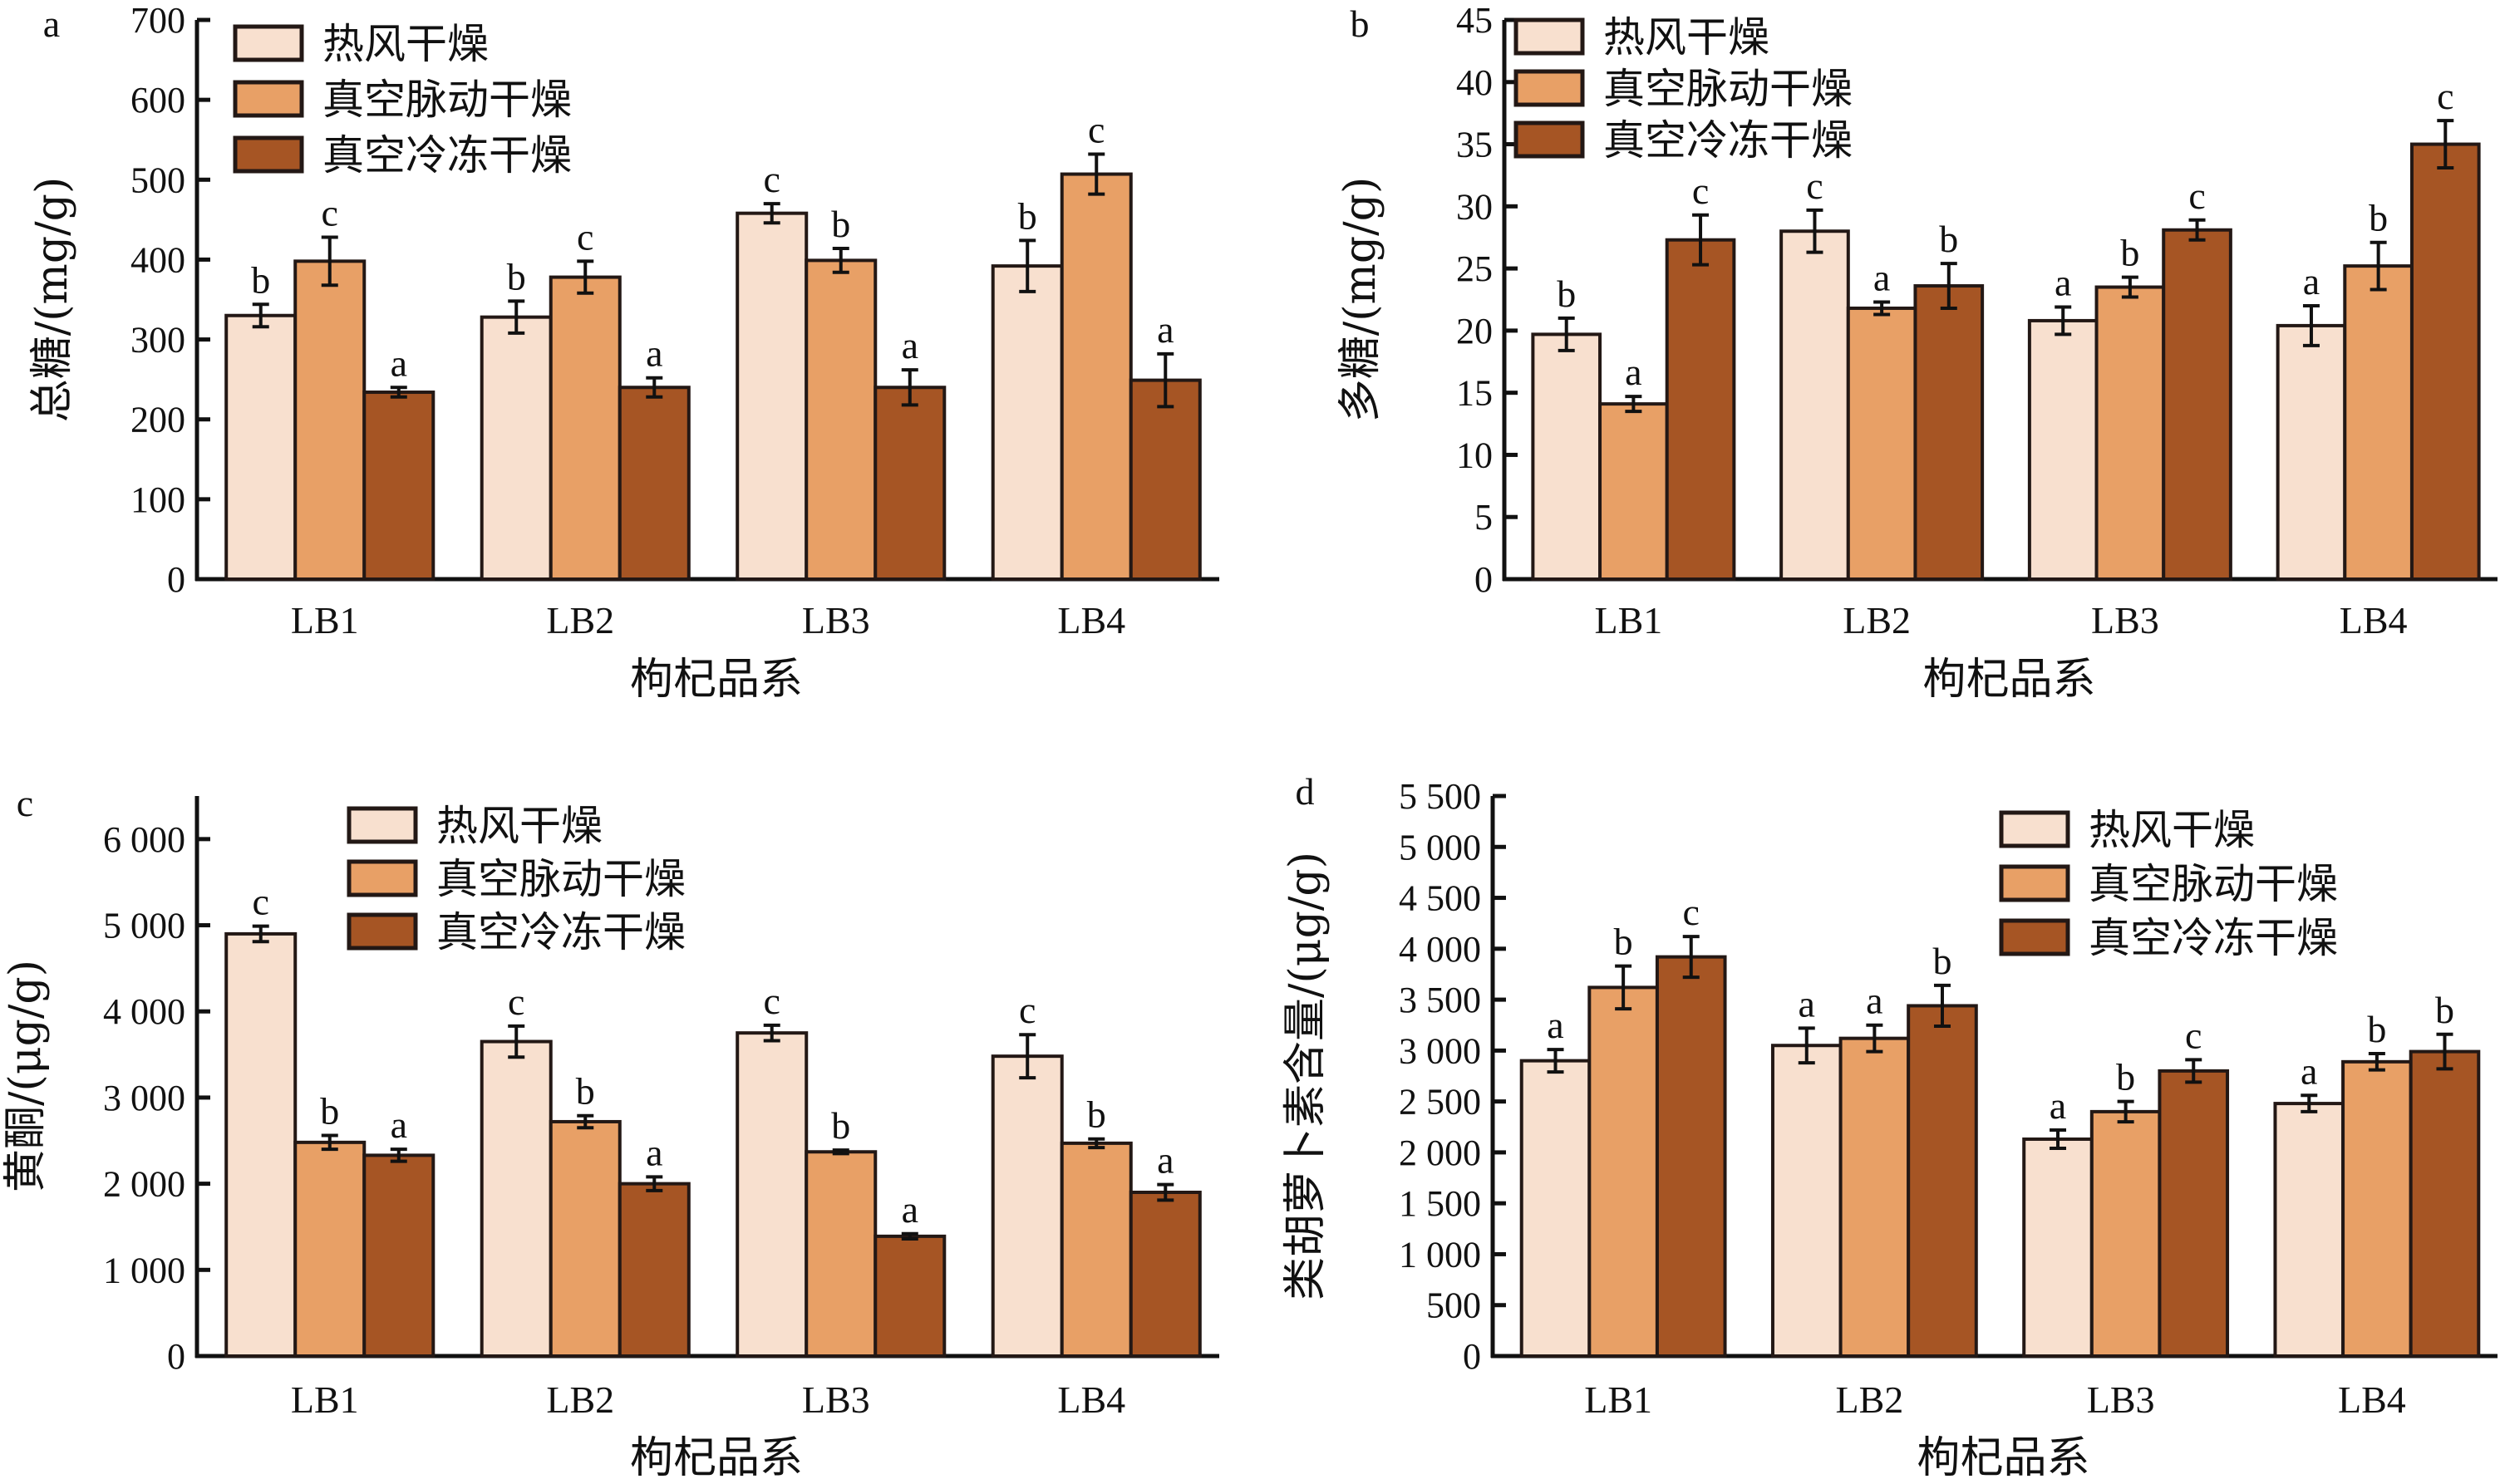 The height and width of the screenshot is (1484, 2500). Describe the element at coordinates (25, 803) in the screenshot. I see `panel-letter: c` at that location.